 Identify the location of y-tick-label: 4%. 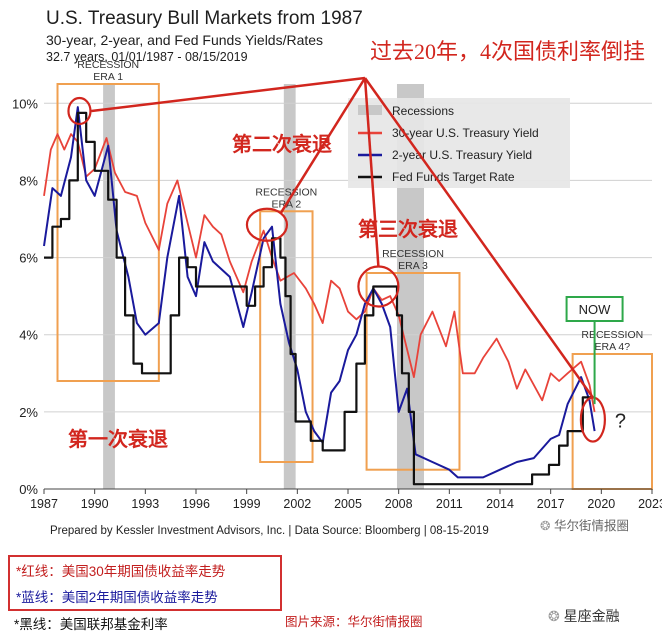
(28, 335).